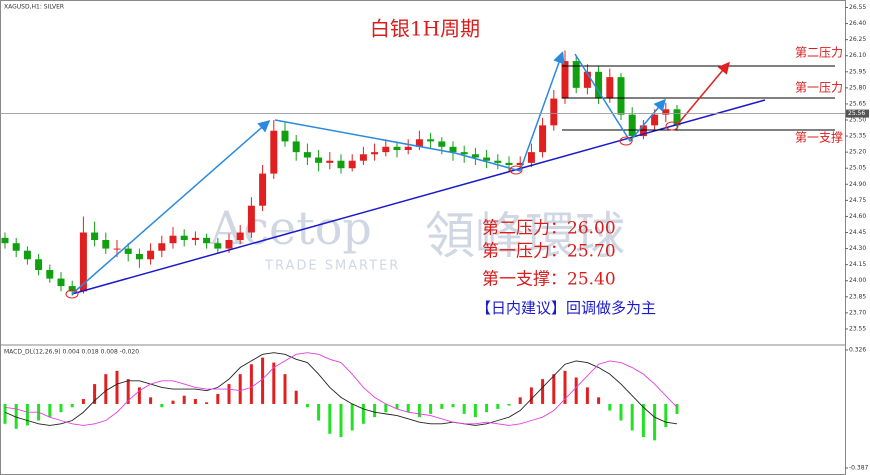  Describe the element at coordinates (549, 252) in the screenshot. I see `level-note: 第一压力：25.70` at that location.